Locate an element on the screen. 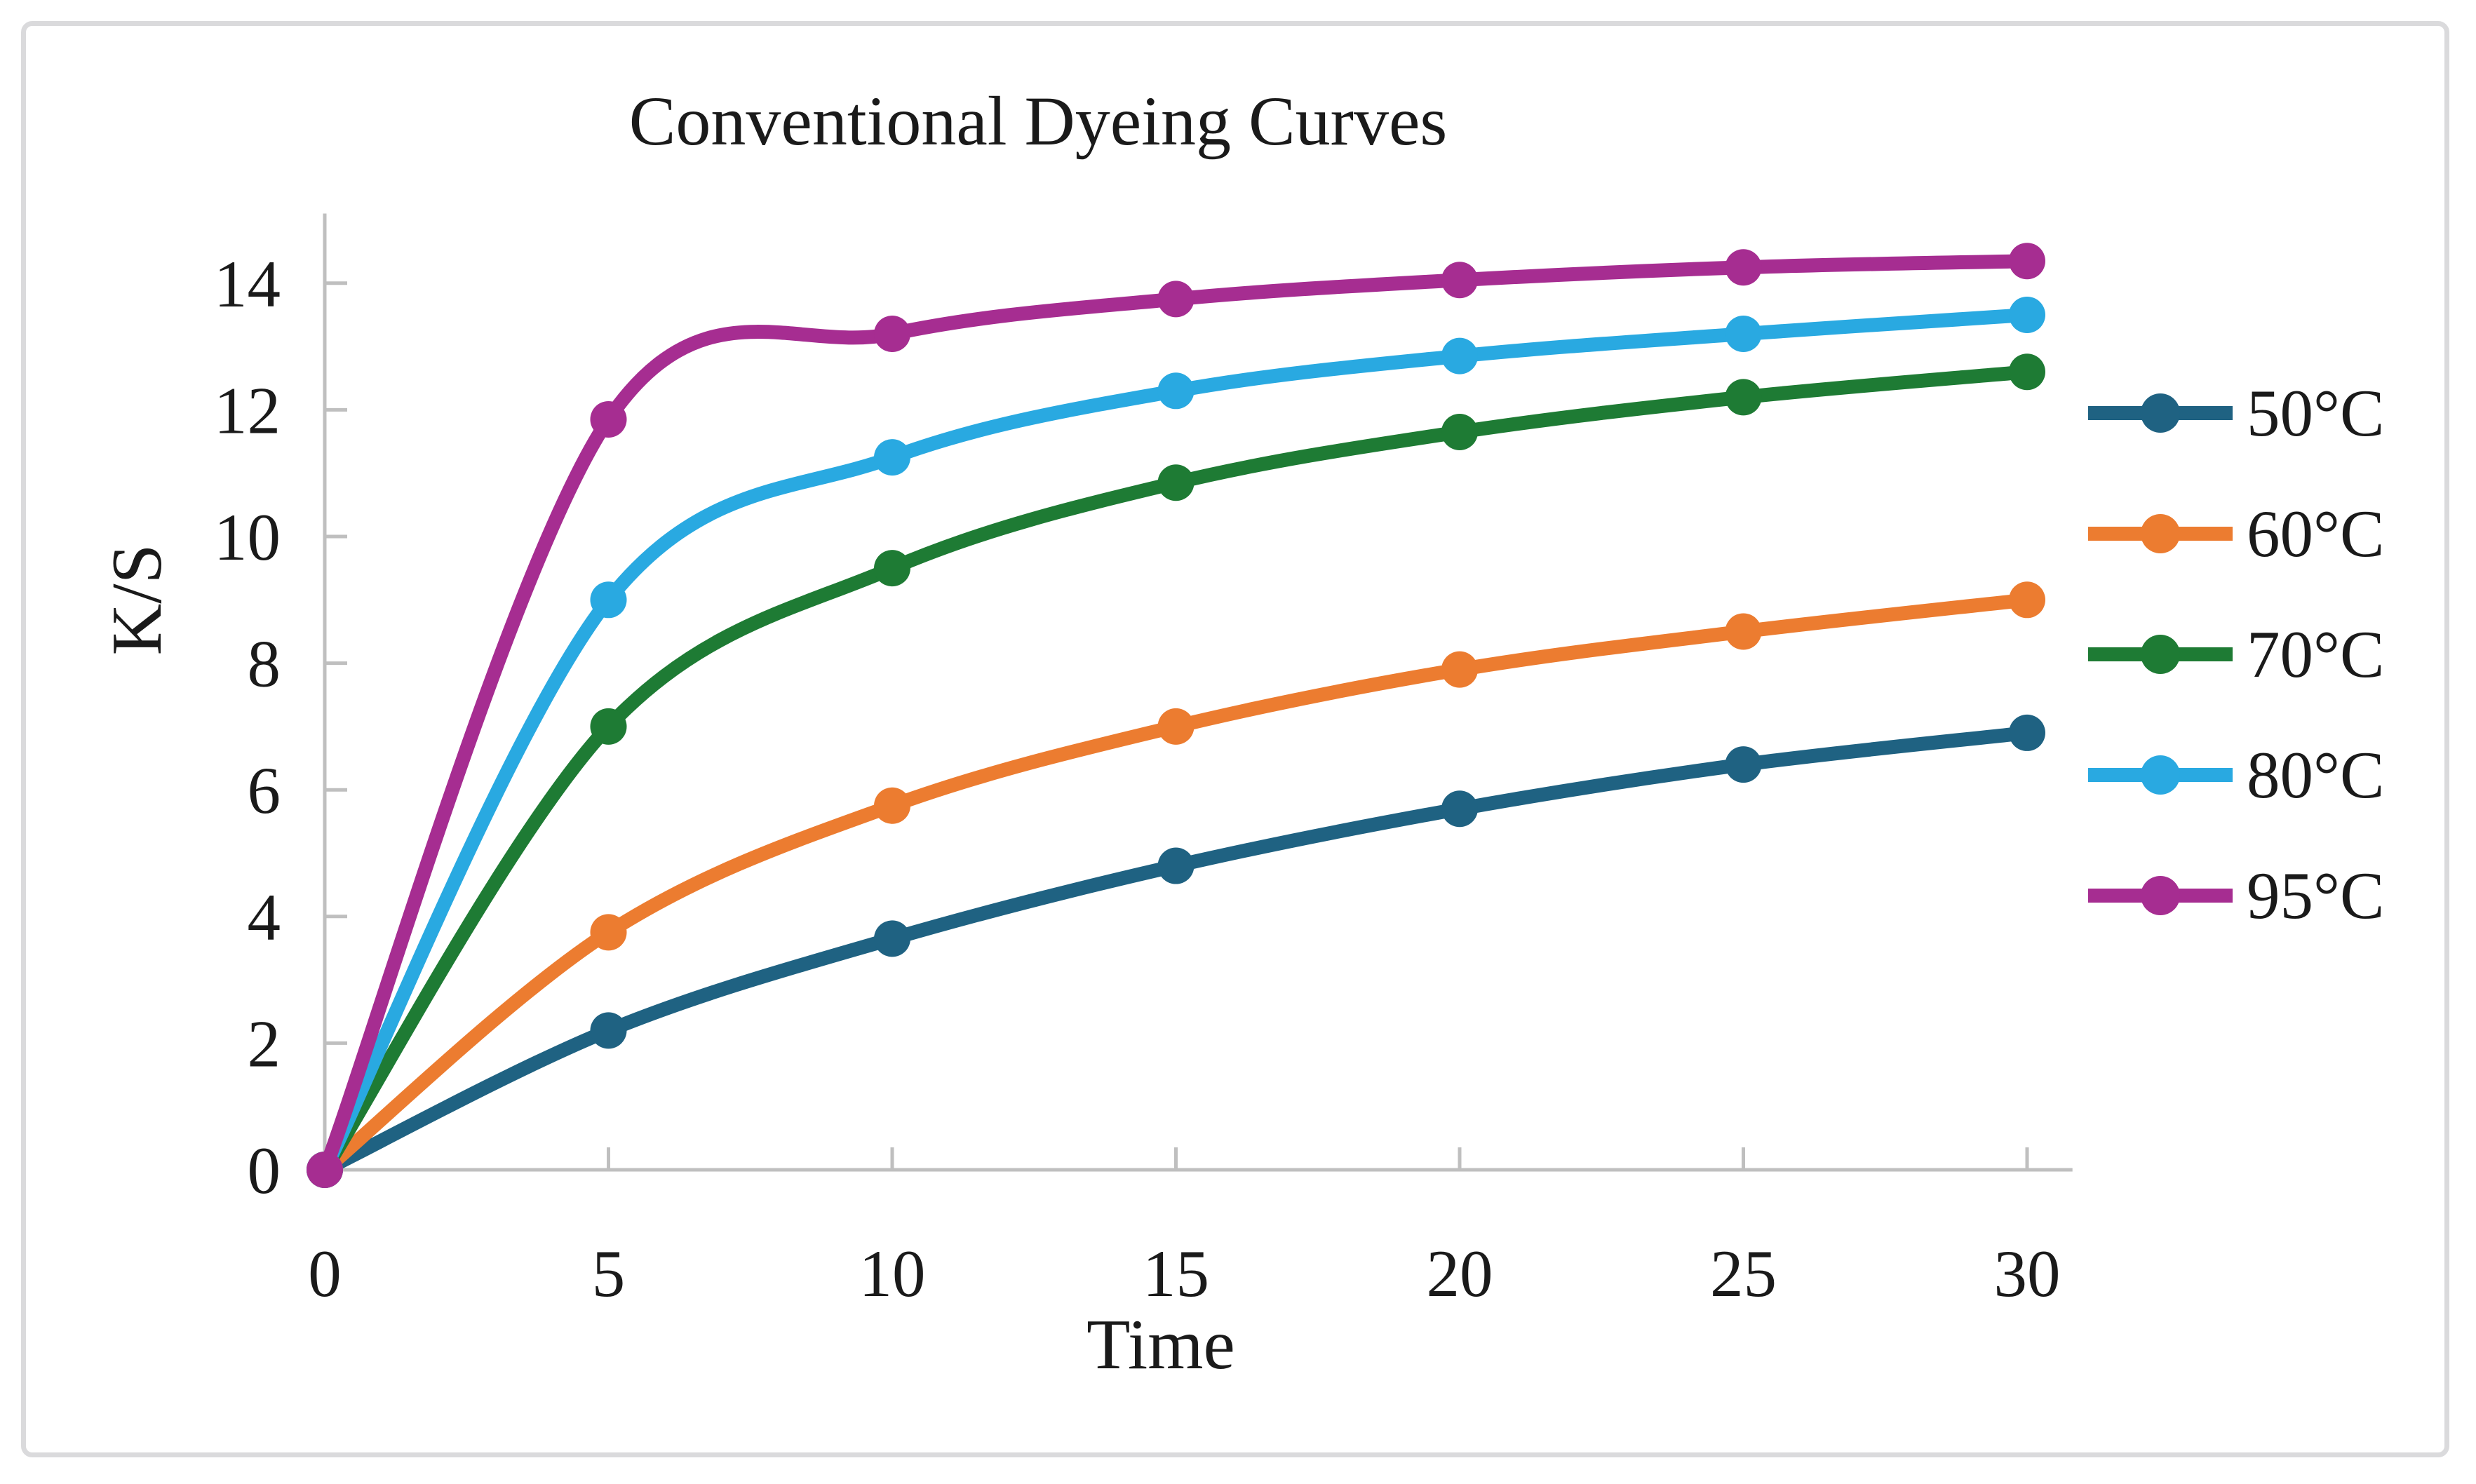 This screenshot has height=1484, width=2476. legend: 50°C 60°C 70°C 80°C 95°C is located at coordinates (2272, 654).